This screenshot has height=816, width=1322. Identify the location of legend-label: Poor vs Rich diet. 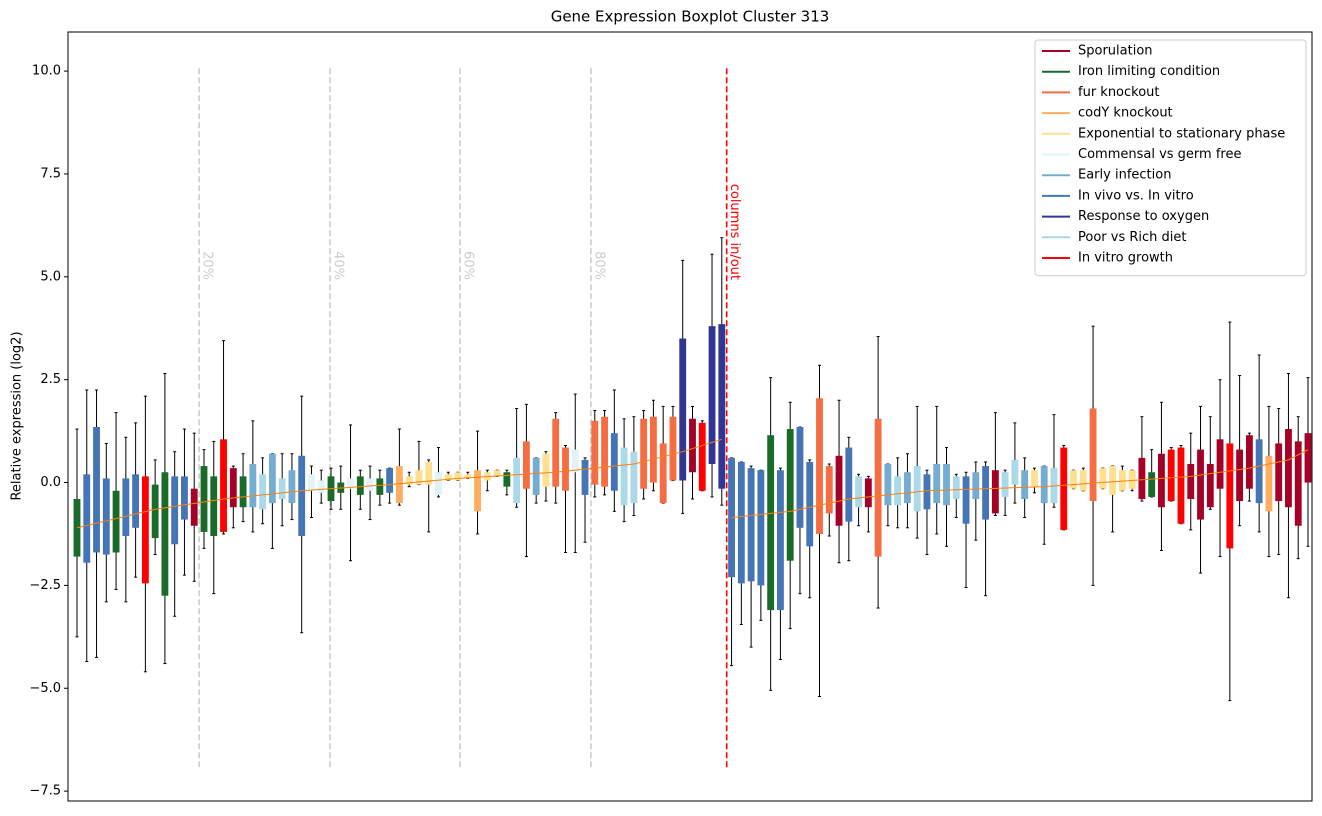
(1132, 237).